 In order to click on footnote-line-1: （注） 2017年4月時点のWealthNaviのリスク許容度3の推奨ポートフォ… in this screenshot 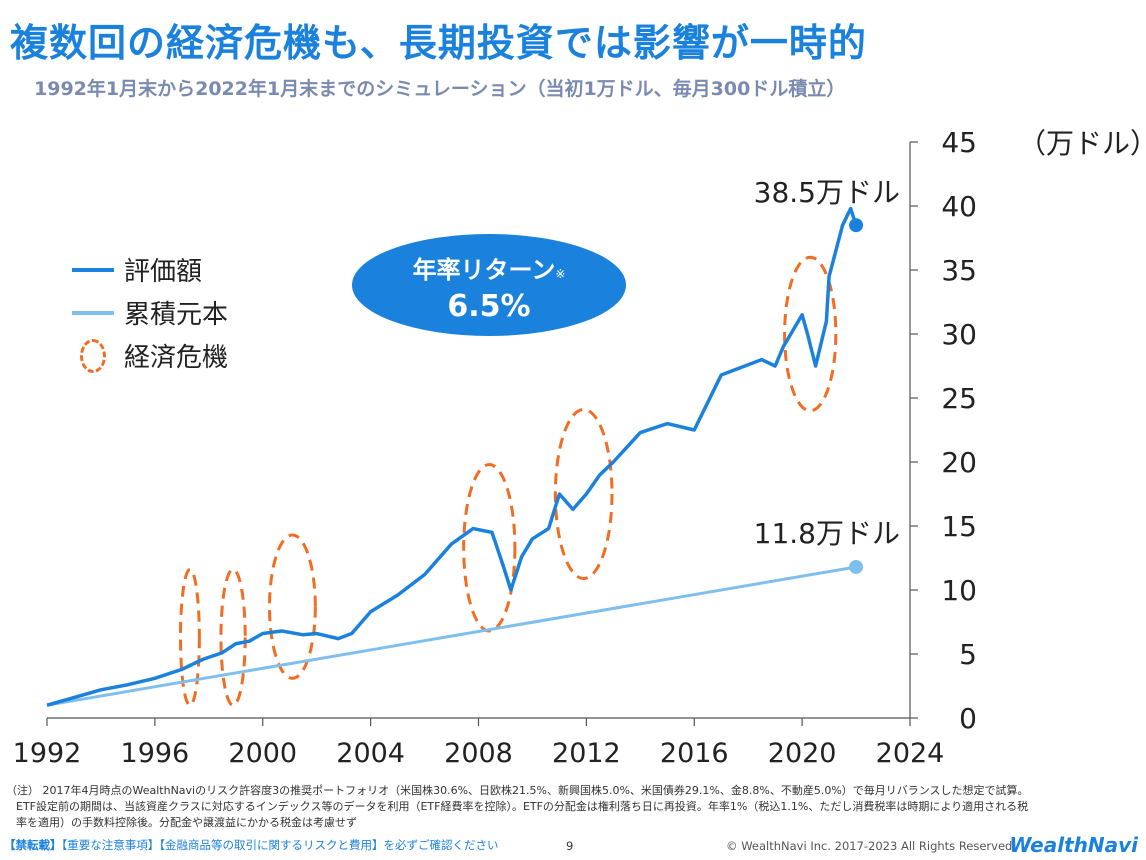, I will do `click(517, 790)`.